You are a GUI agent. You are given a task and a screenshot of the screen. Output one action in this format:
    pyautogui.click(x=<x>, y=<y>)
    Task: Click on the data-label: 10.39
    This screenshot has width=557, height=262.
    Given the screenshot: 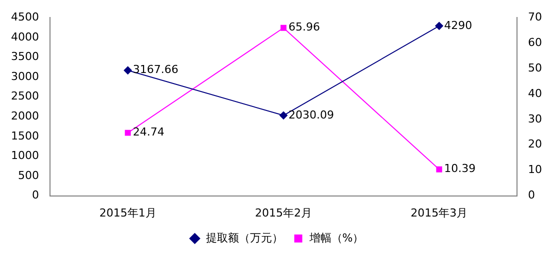 What is the action you would take?
    pyautogui.click(x=460, y=169)
    